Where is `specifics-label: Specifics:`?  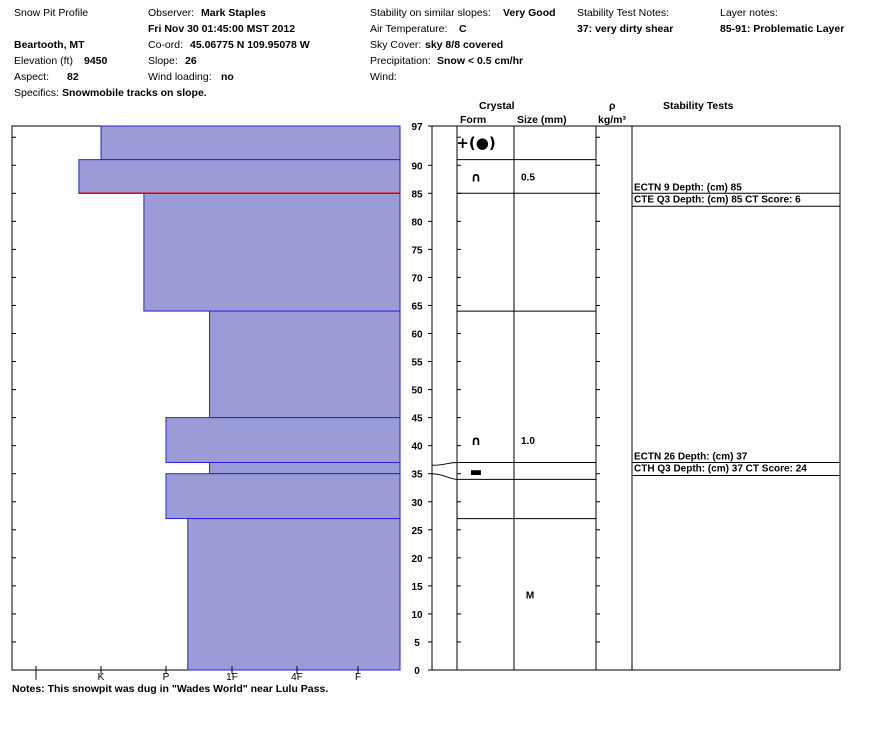
specifics-label: Specifics: is located at coordinates (36, 93).